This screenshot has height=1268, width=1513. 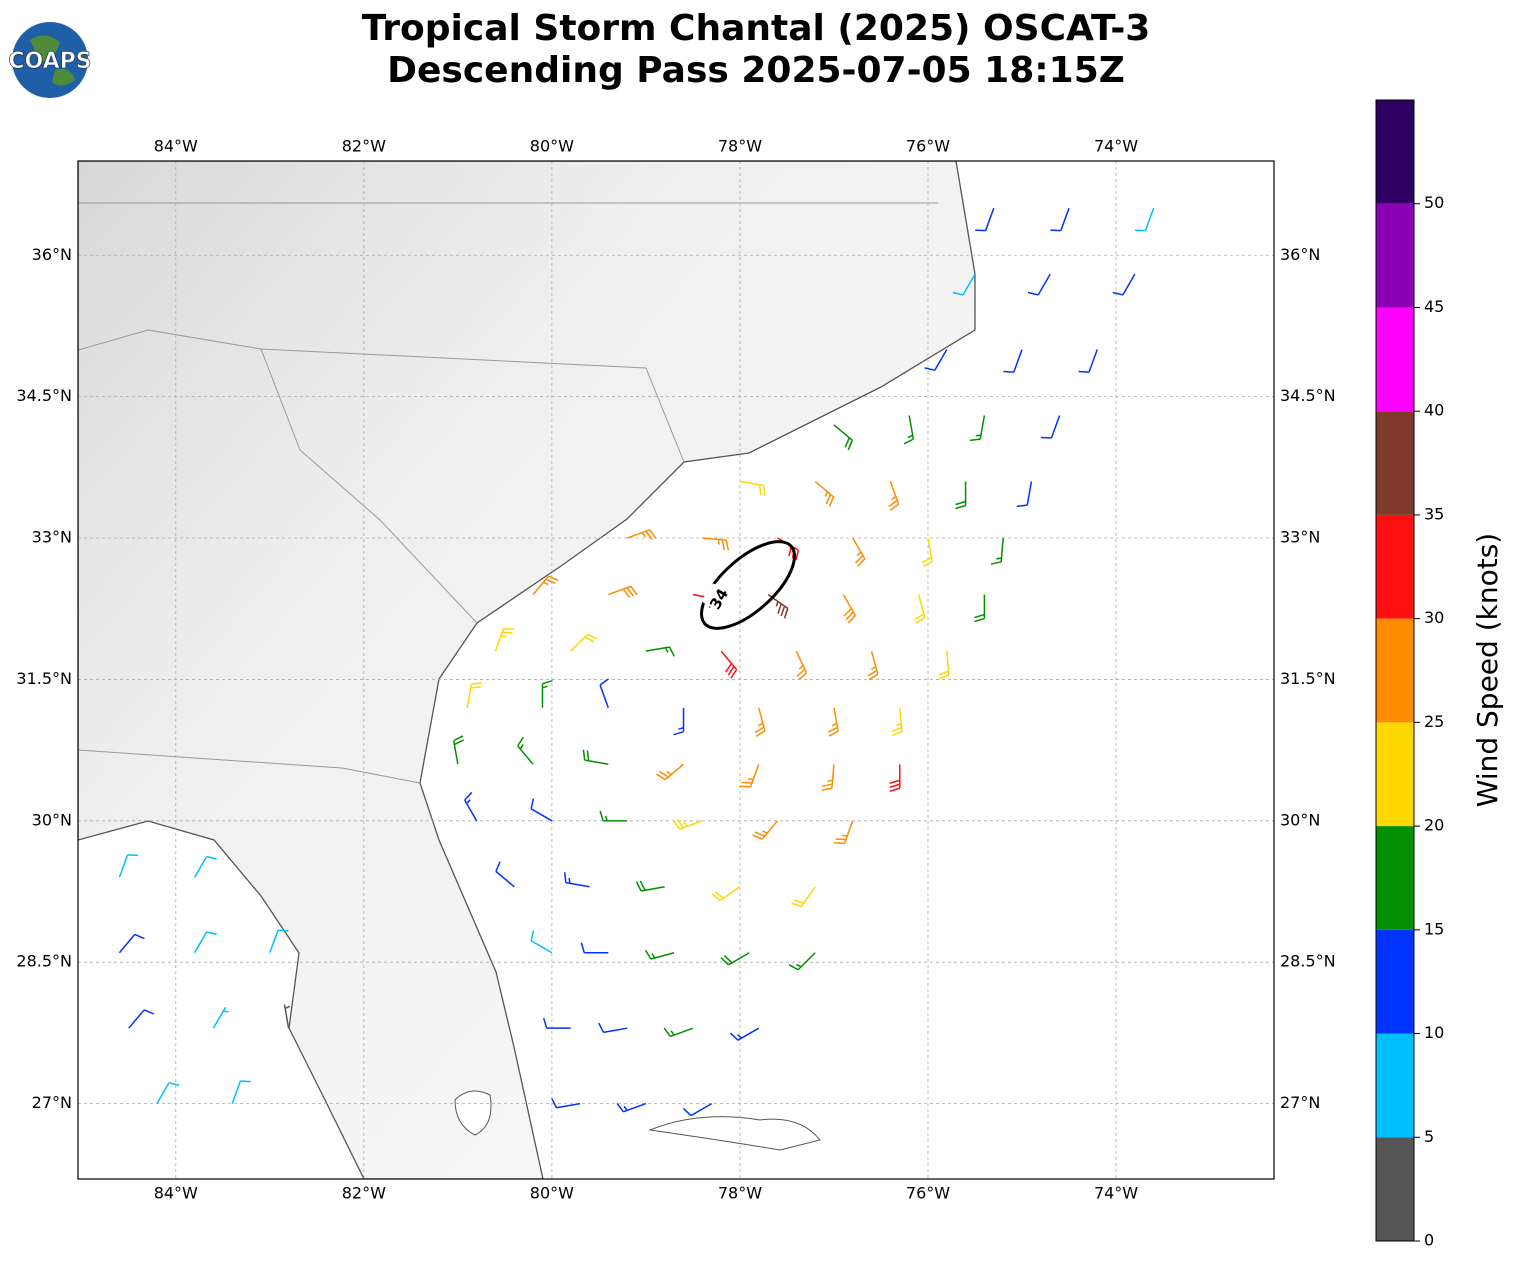 I want to click on contour-label-box, so click(x=719, y=599).